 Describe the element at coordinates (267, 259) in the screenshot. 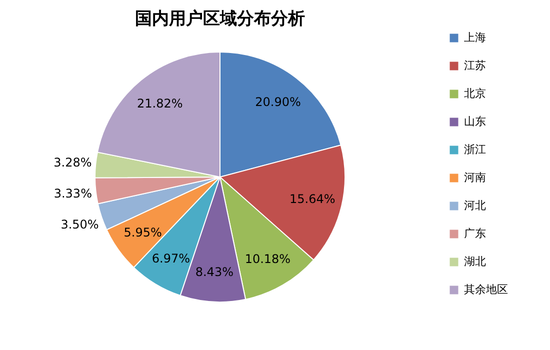

I see `data-label: 10.18%` at that location.